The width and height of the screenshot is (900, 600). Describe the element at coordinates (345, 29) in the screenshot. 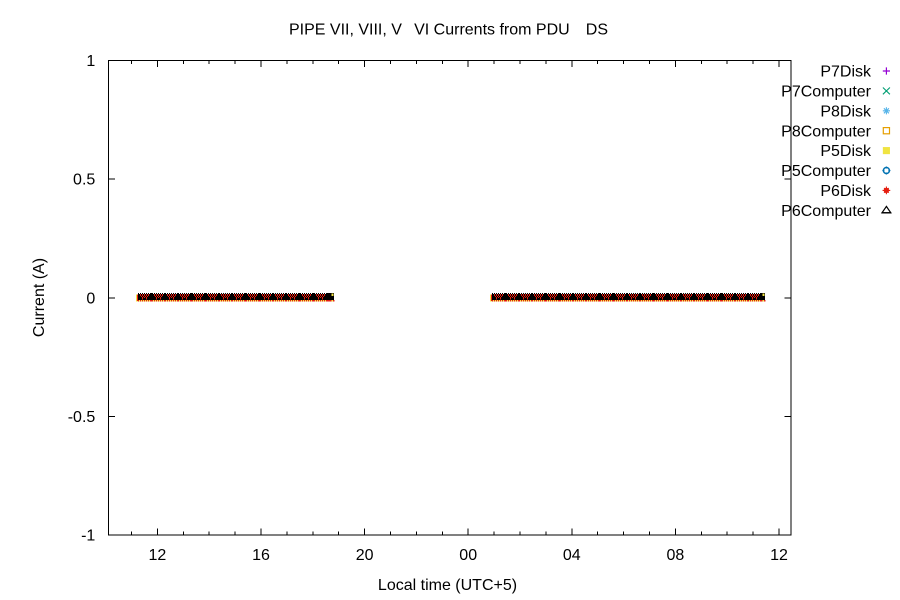

I see `svg-text: PIPE VII, VIII, V` at that location.